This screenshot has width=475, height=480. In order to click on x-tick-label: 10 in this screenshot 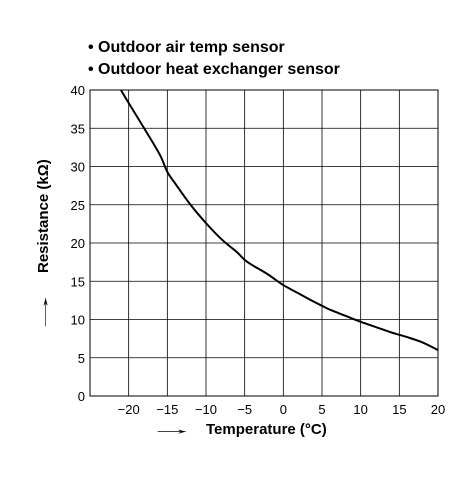, I will do `click(360, 409)`.